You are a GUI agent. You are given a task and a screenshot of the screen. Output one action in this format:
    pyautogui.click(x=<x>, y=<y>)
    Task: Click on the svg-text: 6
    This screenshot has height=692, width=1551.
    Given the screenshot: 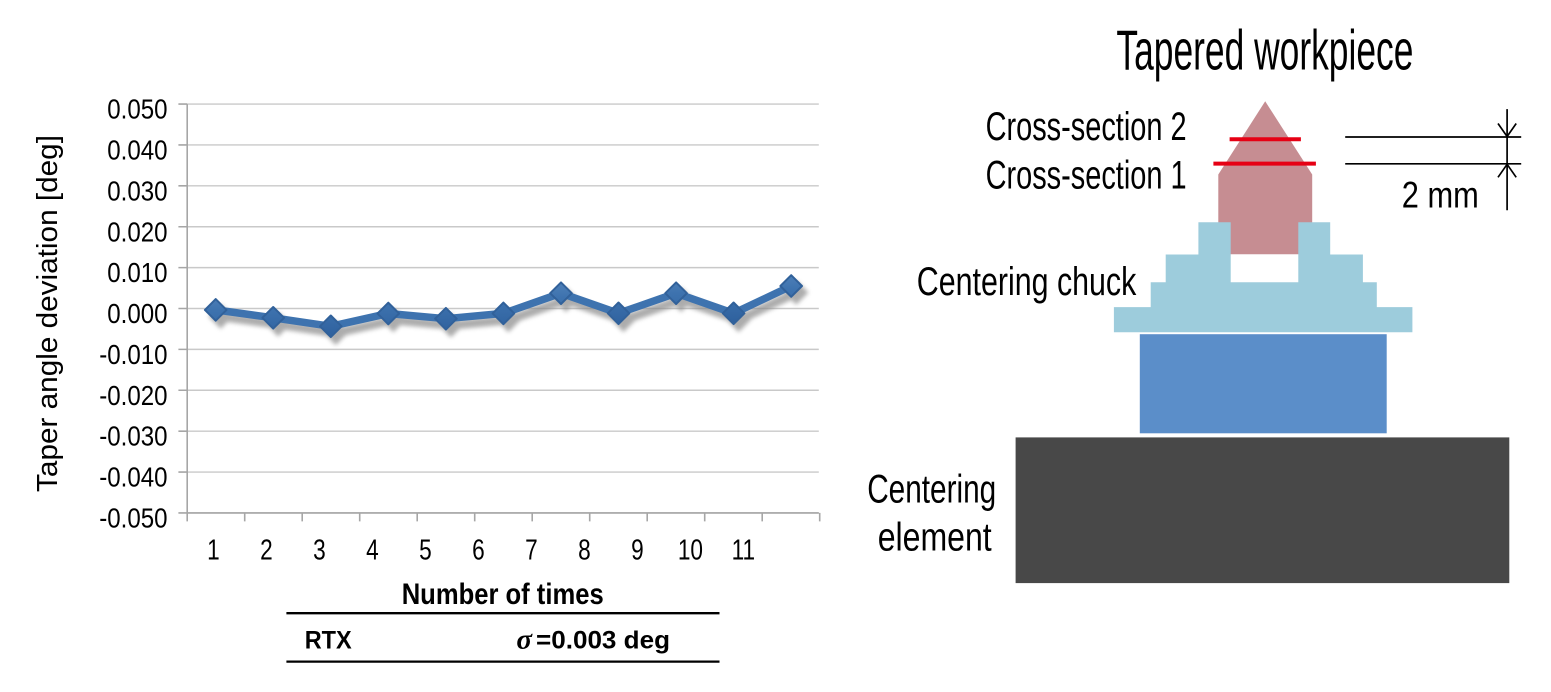 What is the action you would take?
    pyautogui.click(x=478, y=549)
    